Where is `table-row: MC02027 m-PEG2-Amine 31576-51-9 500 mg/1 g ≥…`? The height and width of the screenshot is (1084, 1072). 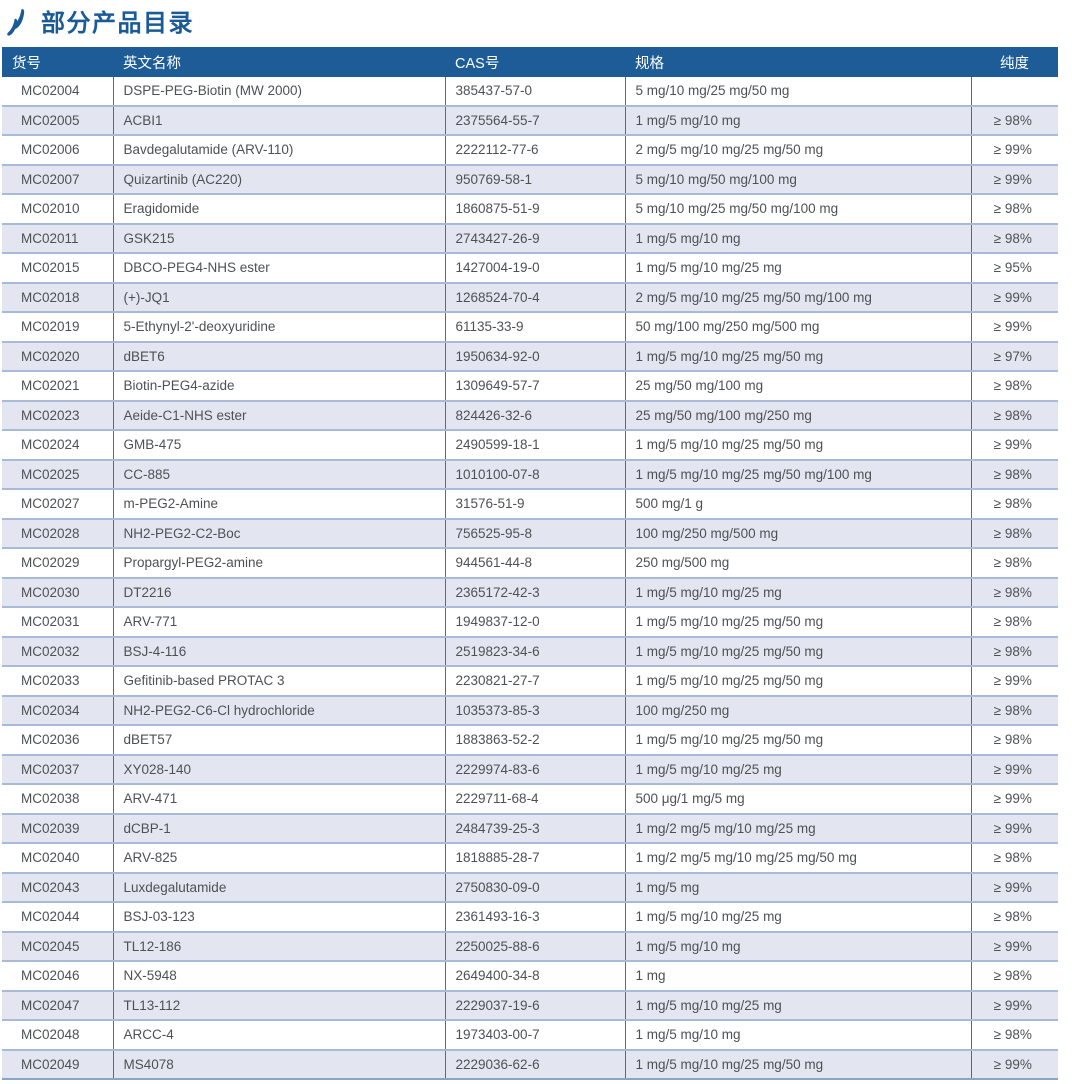 table-row: MC02027 m-PEG2-Amine 31576-51-9 500 mg/1 g ≥… is located at coordinates (530, 504).